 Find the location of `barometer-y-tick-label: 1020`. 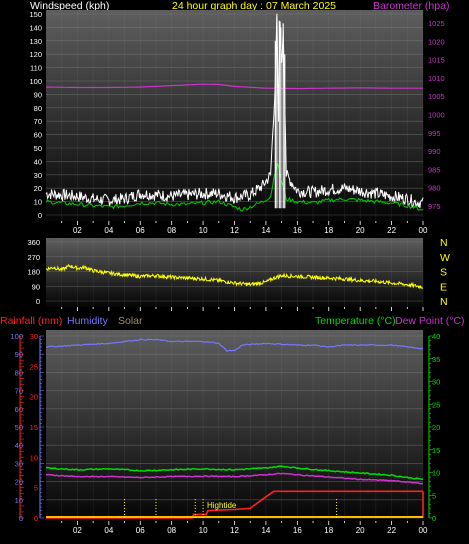

barometer-y-tick-label: 1020 is located at coordinates (436, 41).